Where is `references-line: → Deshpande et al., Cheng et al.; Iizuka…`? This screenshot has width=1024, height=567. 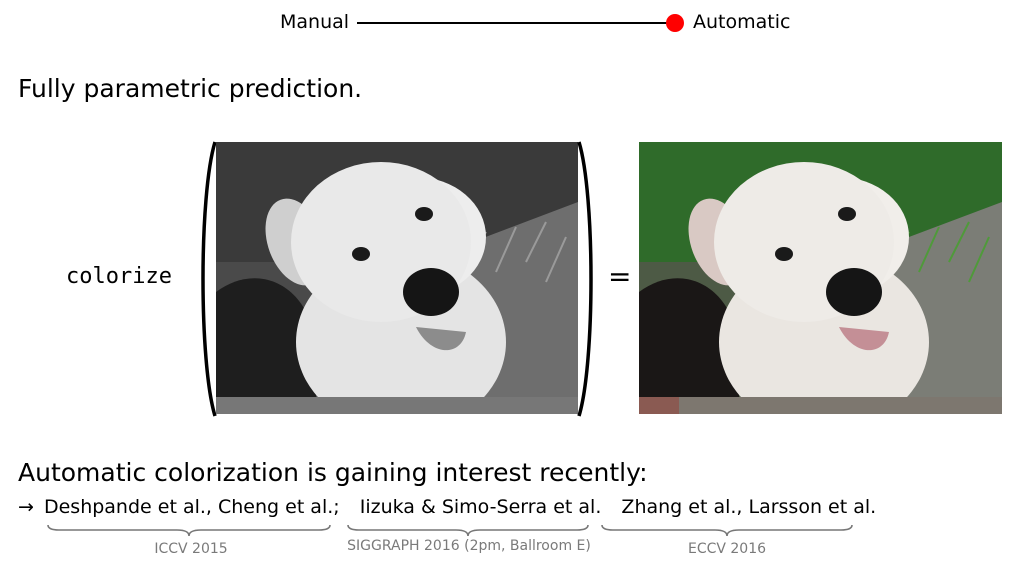
references-line: → Deshpande et al., Cheng et al.; Iizuka… is located at coordinates (447, 507).